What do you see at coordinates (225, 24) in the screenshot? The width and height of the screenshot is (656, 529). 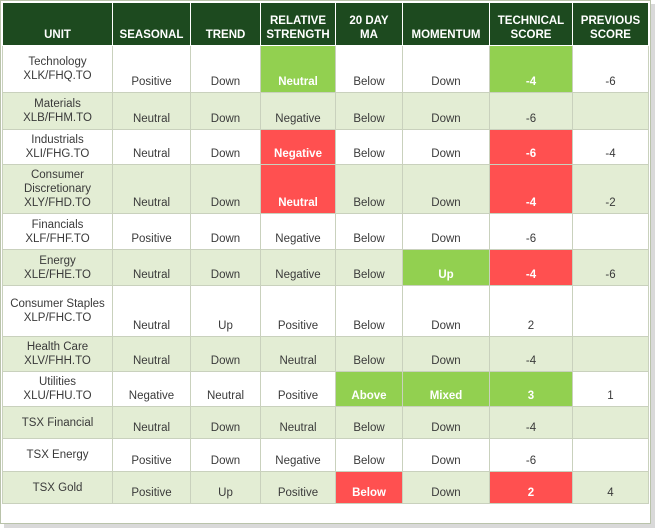 I see `header-trend: TREND` at bounding box center [225, 24].